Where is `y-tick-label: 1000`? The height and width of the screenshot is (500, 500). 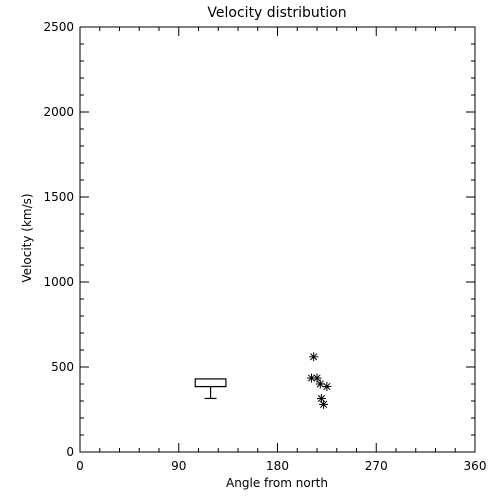
y-tick-label: 1000 is located at coordinates (58, 282).